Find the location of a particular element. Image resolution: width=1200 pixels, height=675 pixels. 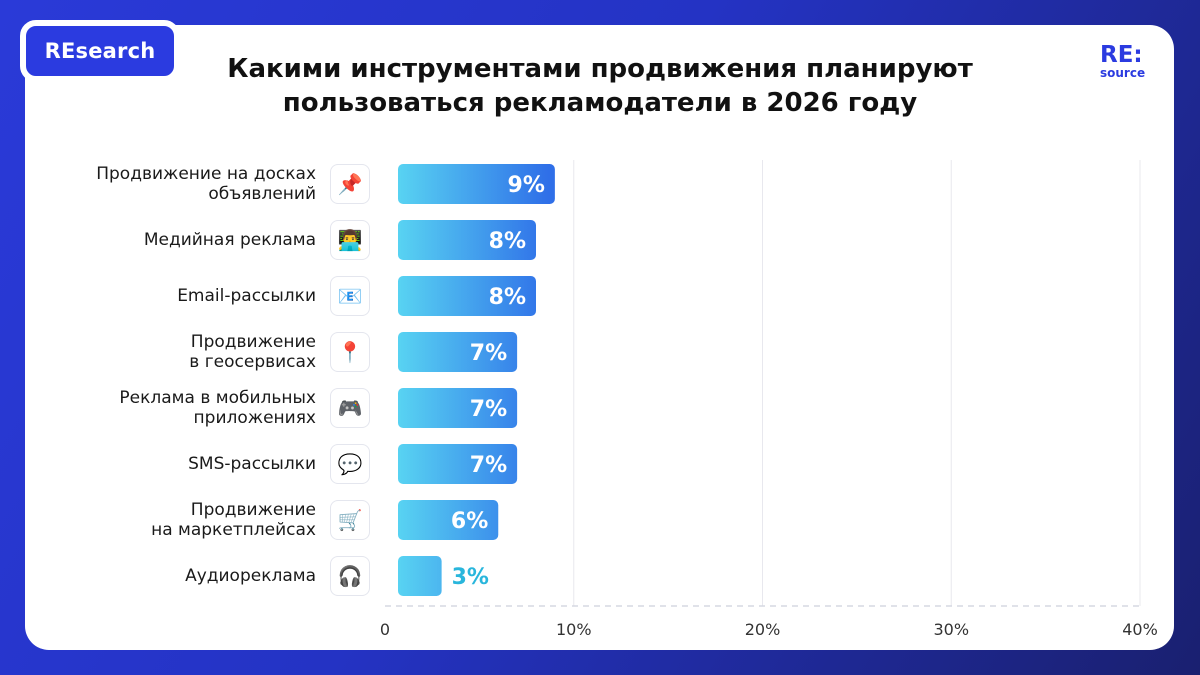

category-label-line: SMS-рассылки is located at coordinates (252, 464).